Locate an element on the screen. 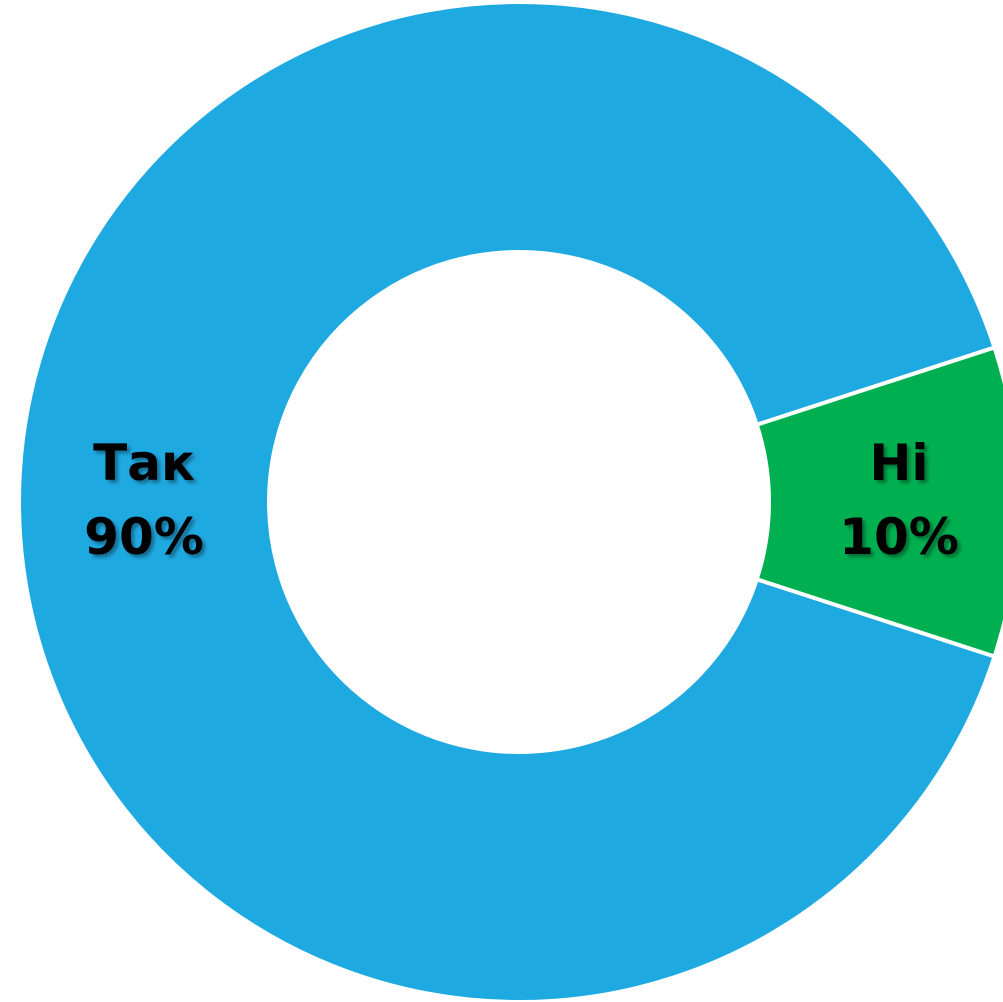 This screenshot has width=1003, height=1002. slice-labels: Так 90% Ні 10% is located at coordinates (521, 500).